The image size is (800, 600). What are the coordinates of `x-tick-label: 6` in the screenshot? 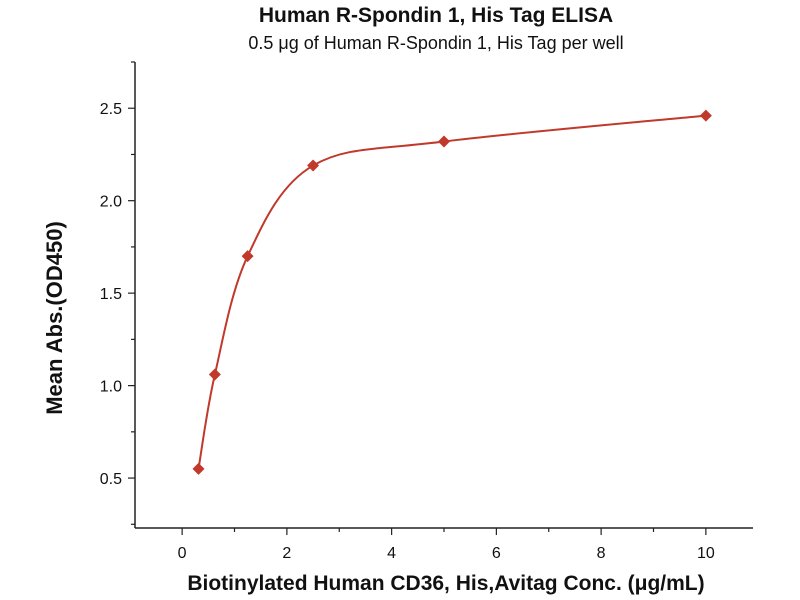 It's located at (496, 553).